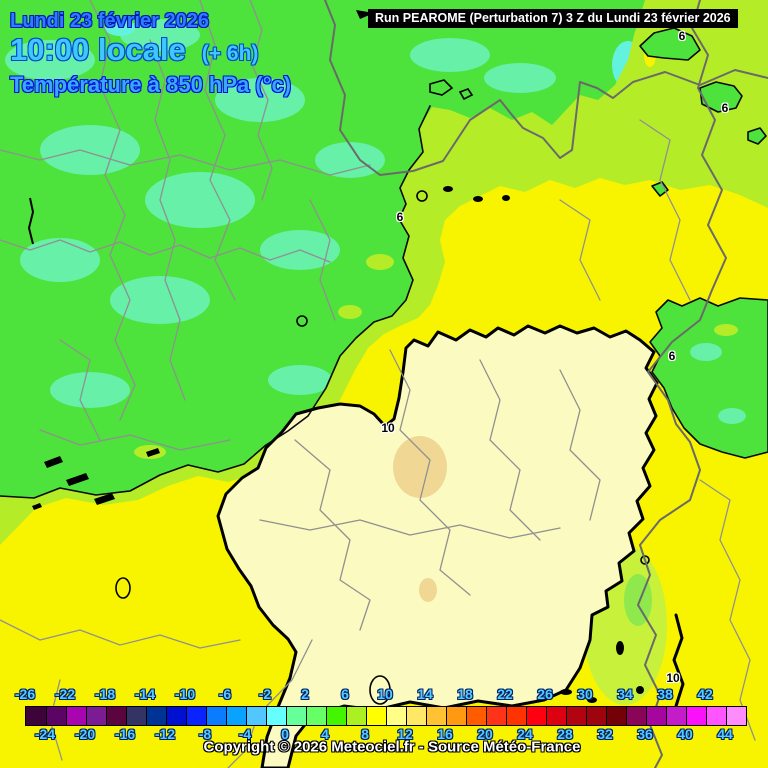 The image size is (768, 768). Describe the element at coordinates (598, 112) in the screenshot. I see `map-green-islands-ne` at that location.